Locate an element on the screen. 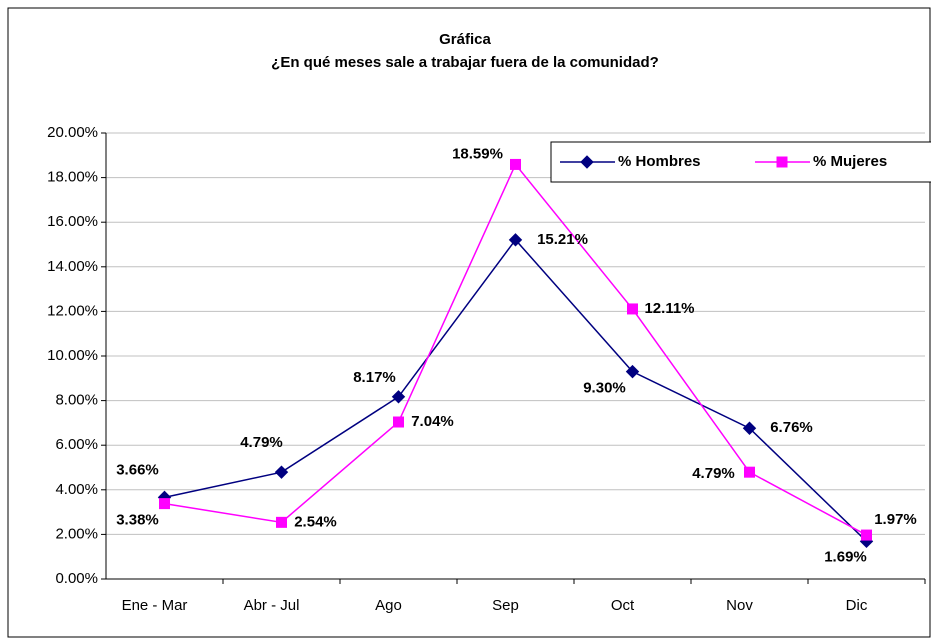 The width and height of the screenshot is (931, 639). legend-label: % Mujeres is located at coordinates (850, 161).